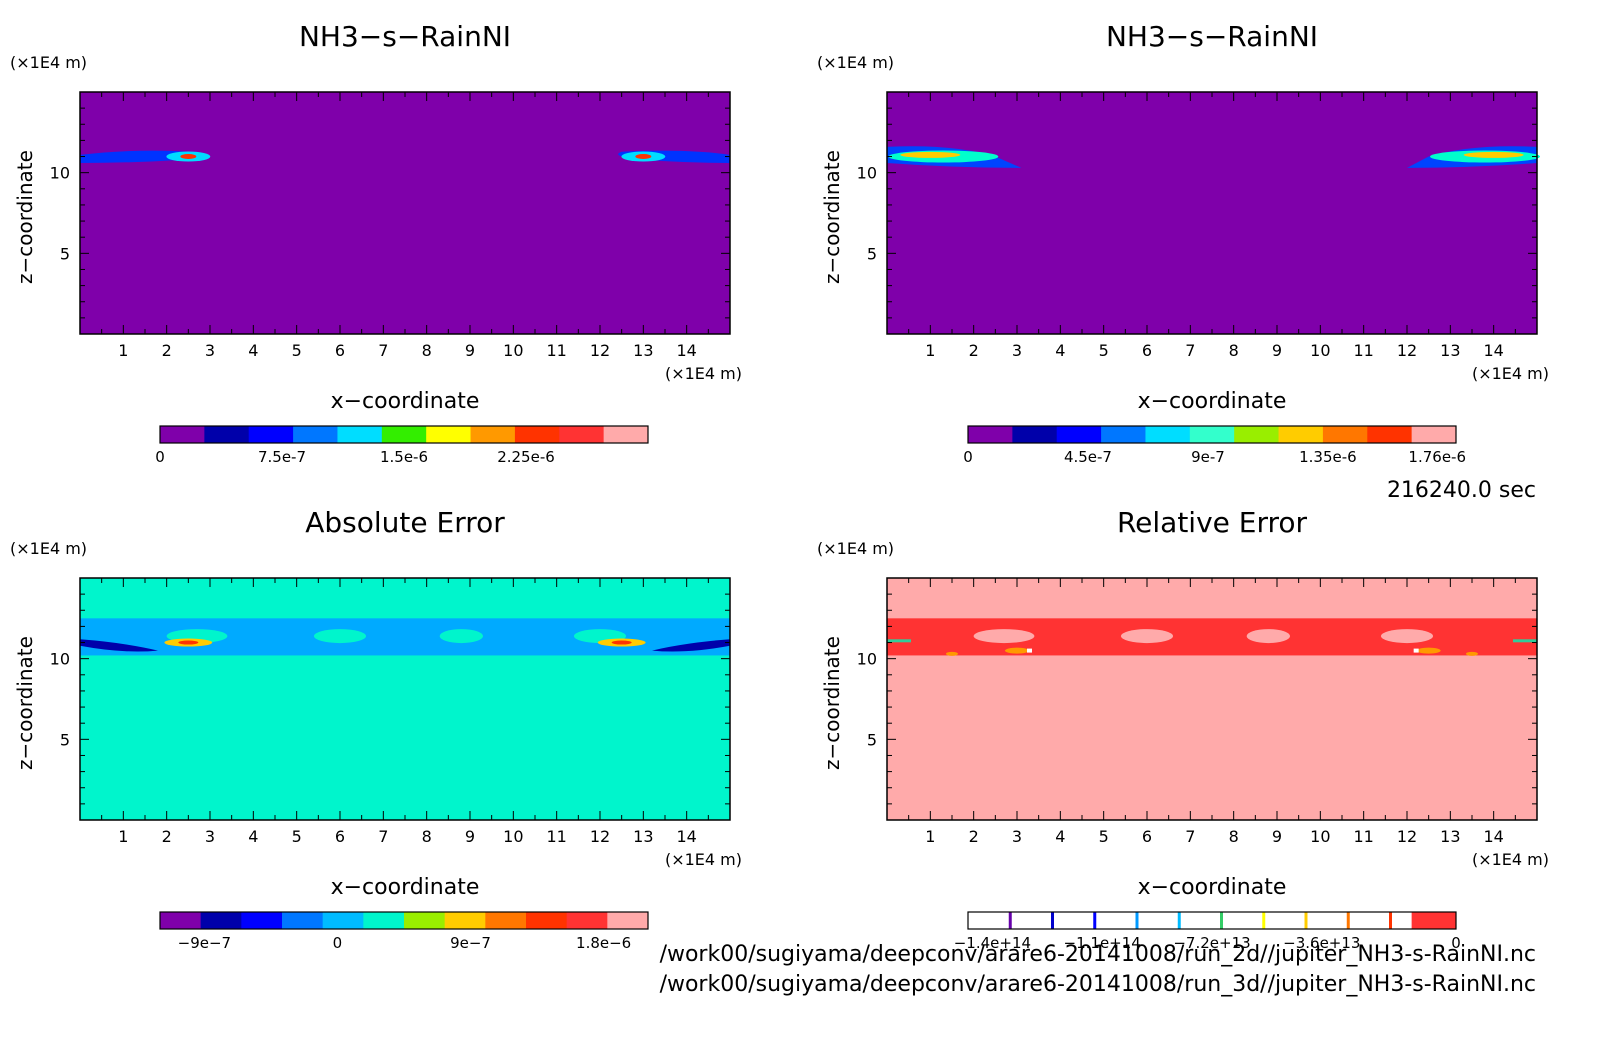 The width and height of the screenshot is (1604, 1054). What do you see at coordinates (405, 36) in the screenshot?
I see `chart-title: NH3−s−RainNI` at bounding box center [405, 36].